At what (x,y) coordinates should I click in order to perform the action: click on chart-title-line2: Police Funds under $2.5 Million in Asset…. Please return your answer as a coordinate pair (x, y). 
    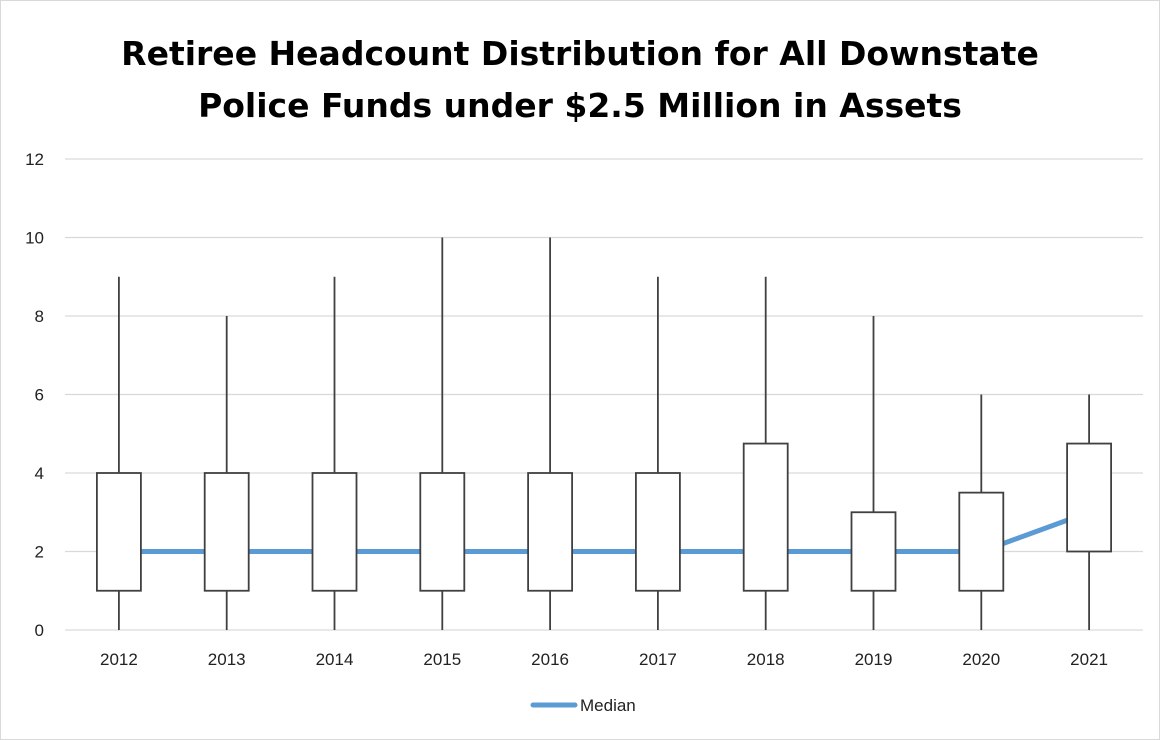
    Looking at the image, I should click on (580, 105).